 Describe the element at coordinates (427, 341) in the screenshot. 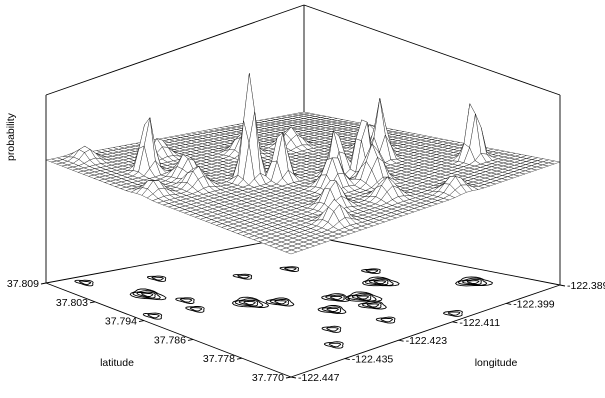

I see `longitude-tick-label: -122.423` at that location.